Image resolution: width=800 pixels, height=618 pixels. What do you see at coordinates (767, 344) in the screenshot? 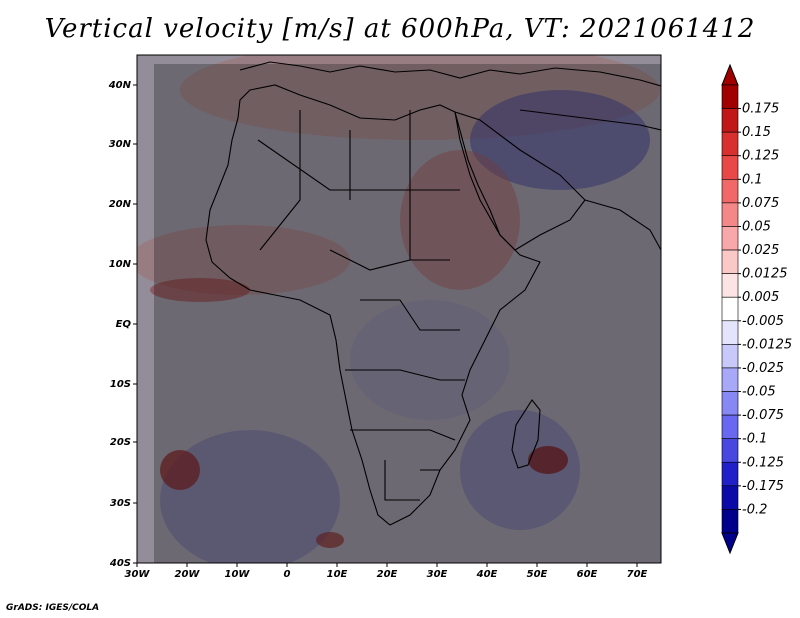
I see `colorbar-label: -0.0125` at bounding box center [767, 344].